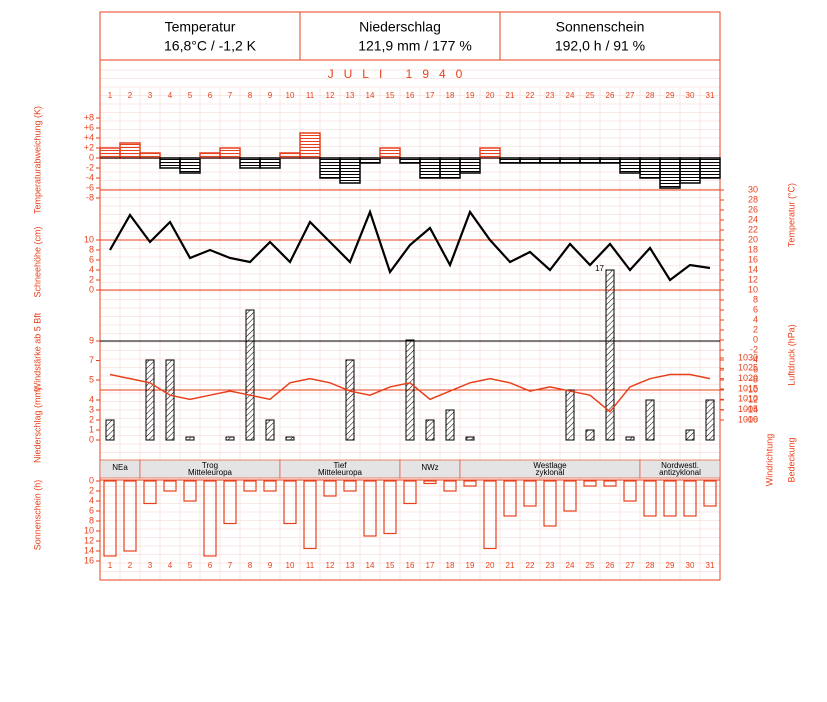 The height and width of the screenshot is (702, 827). What do you see at coordinates (550, 465) in the screenshot?
I see `weather-type-label: Westlage` at bounding box center [550, 465].